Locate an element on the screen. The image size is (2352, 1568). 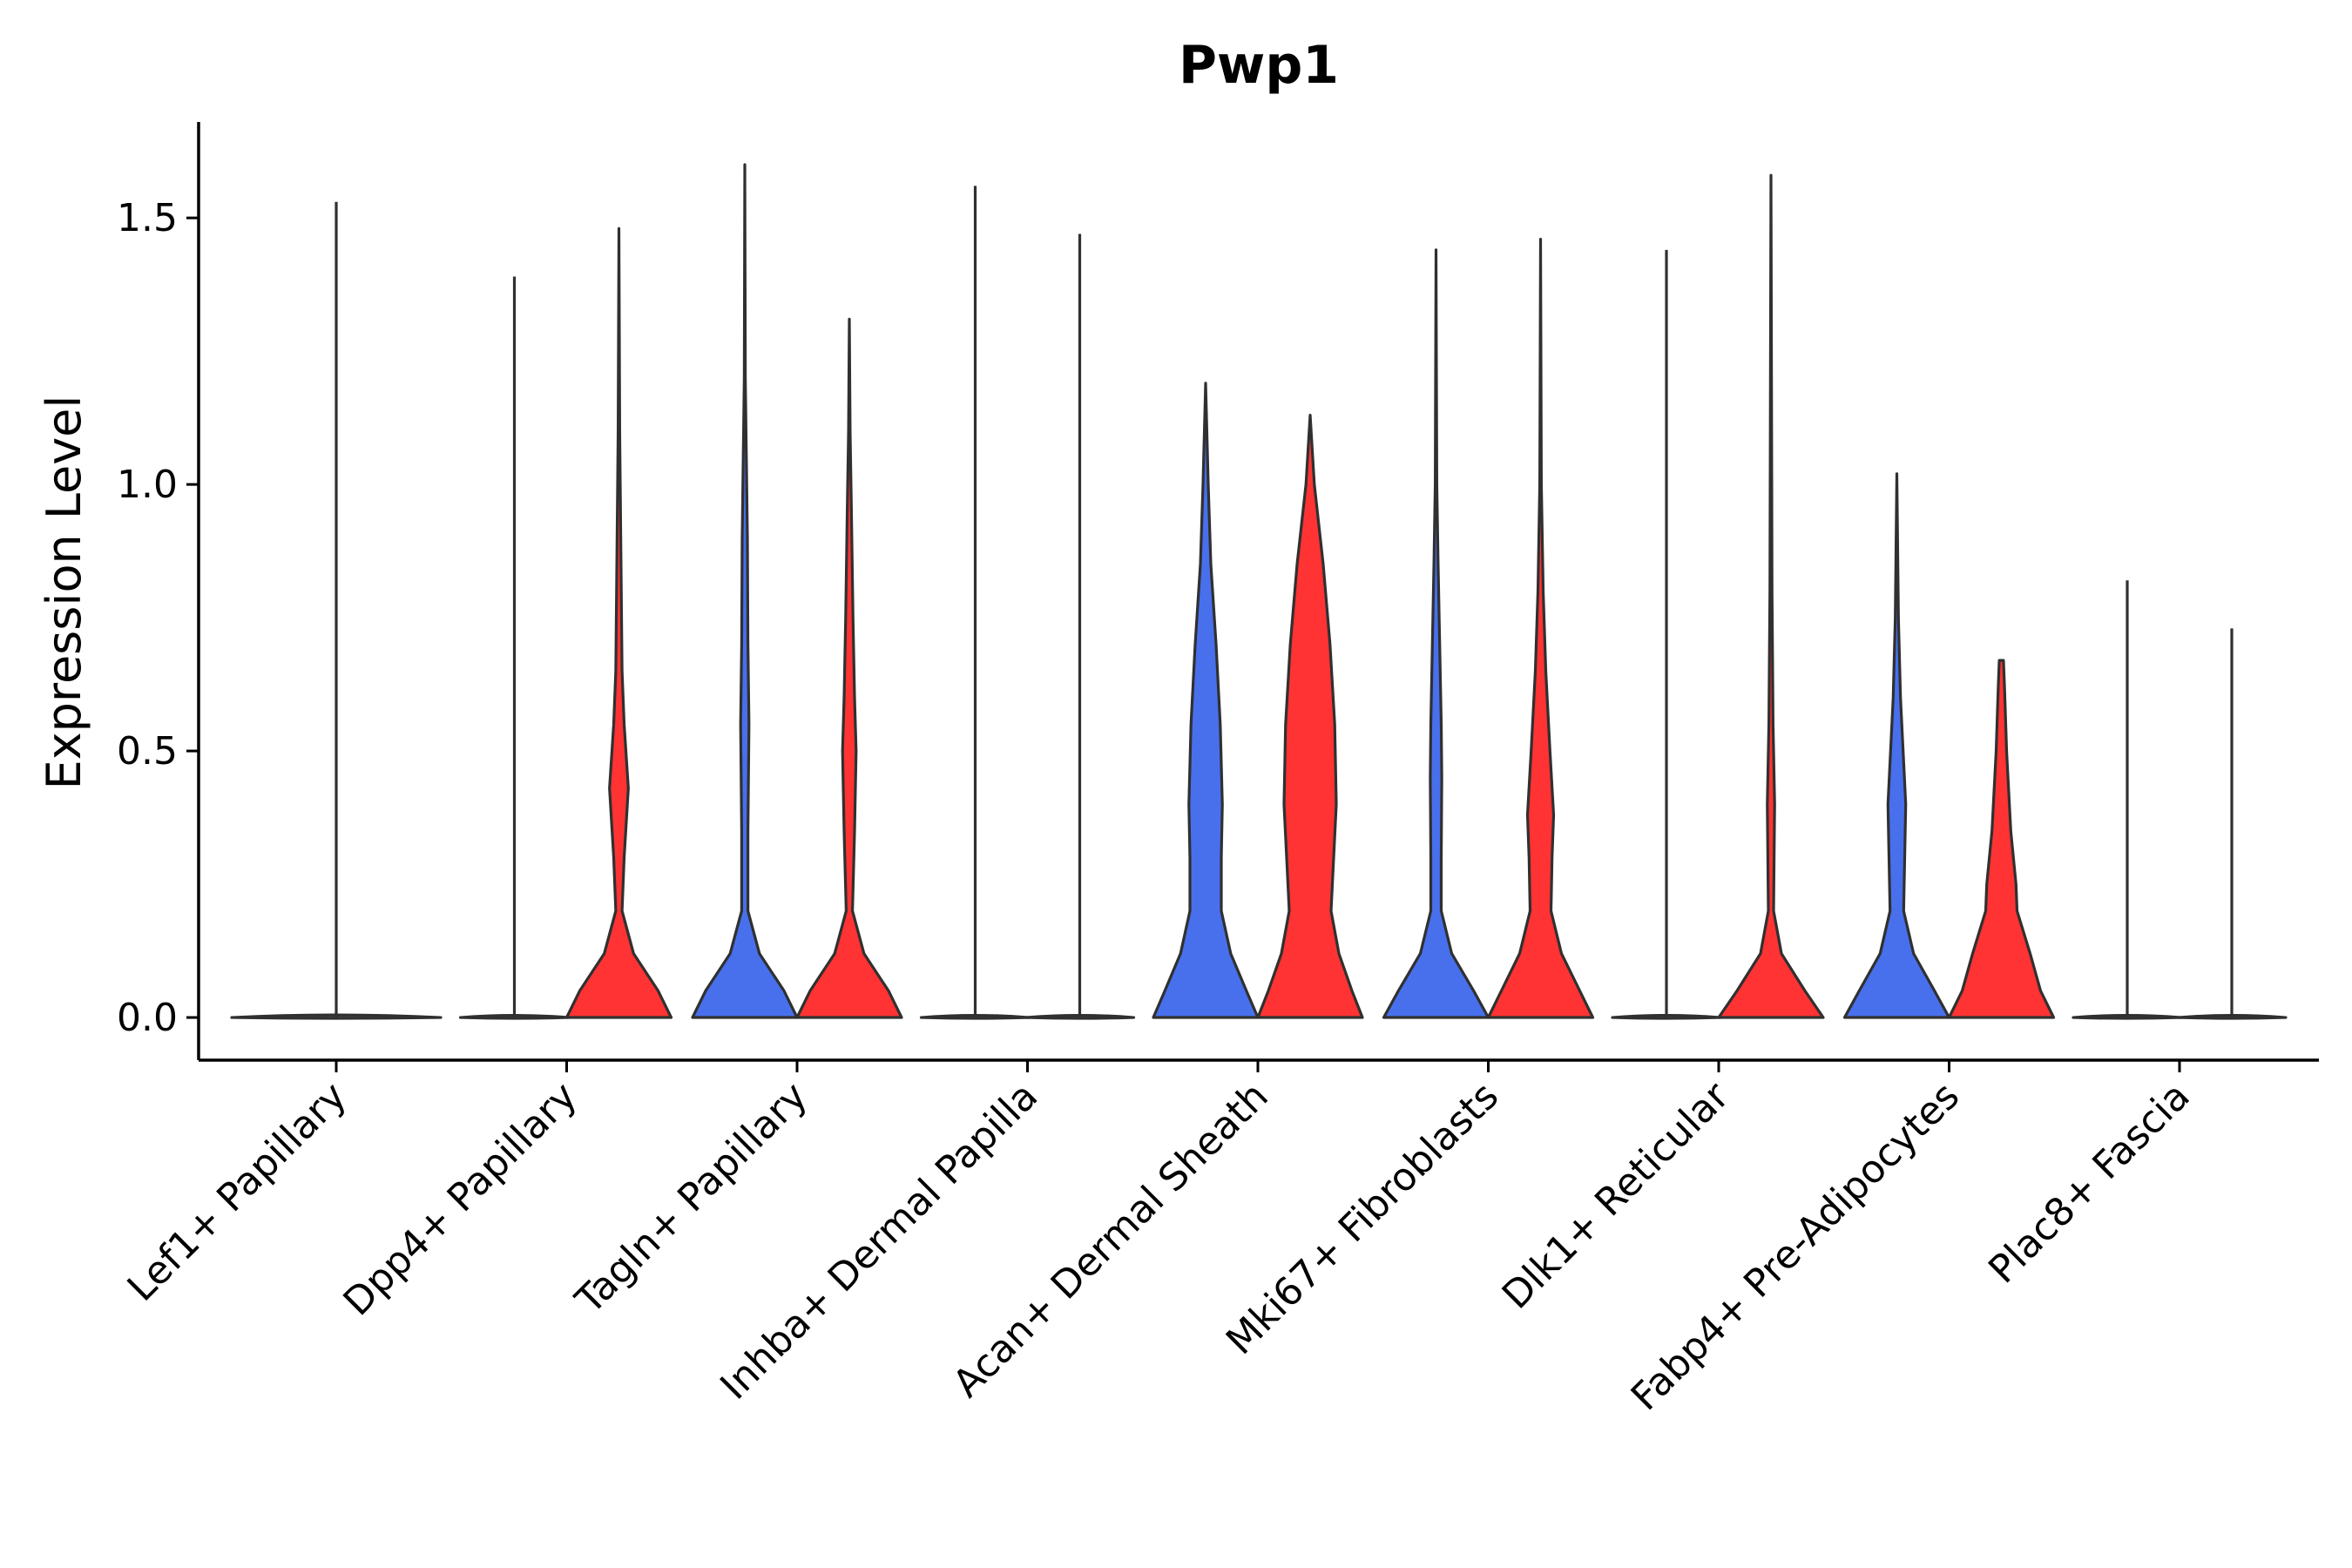
x-tick-label: Plac8+ Fascia is located at coordinates (2089, 1183).